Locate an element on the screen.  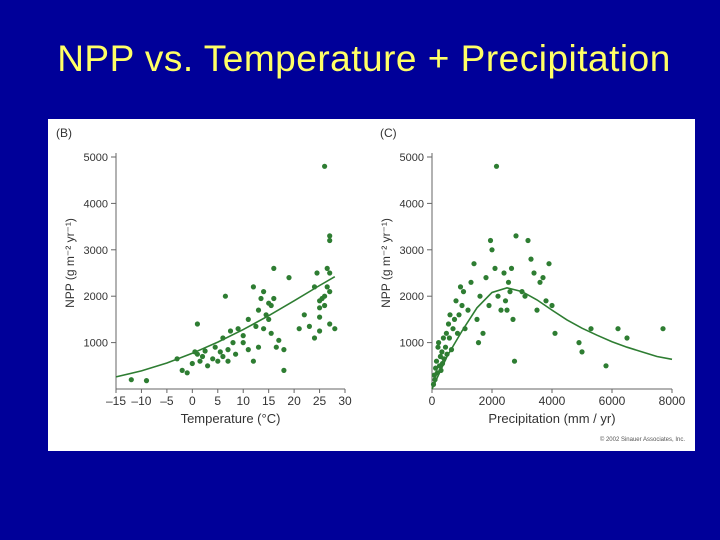
y-tick-label-c: 1000 is located at coordinates (412, 344).